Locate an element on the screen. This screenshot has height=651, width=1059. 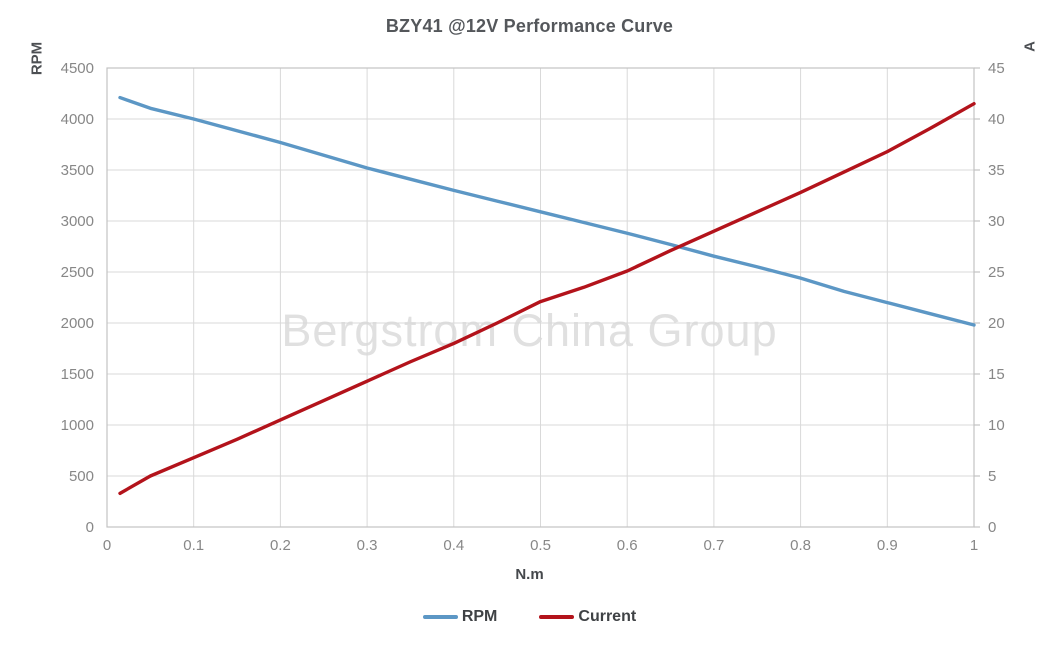
left-axis-tick-label: 2500 is located at coordinates (77, 272).